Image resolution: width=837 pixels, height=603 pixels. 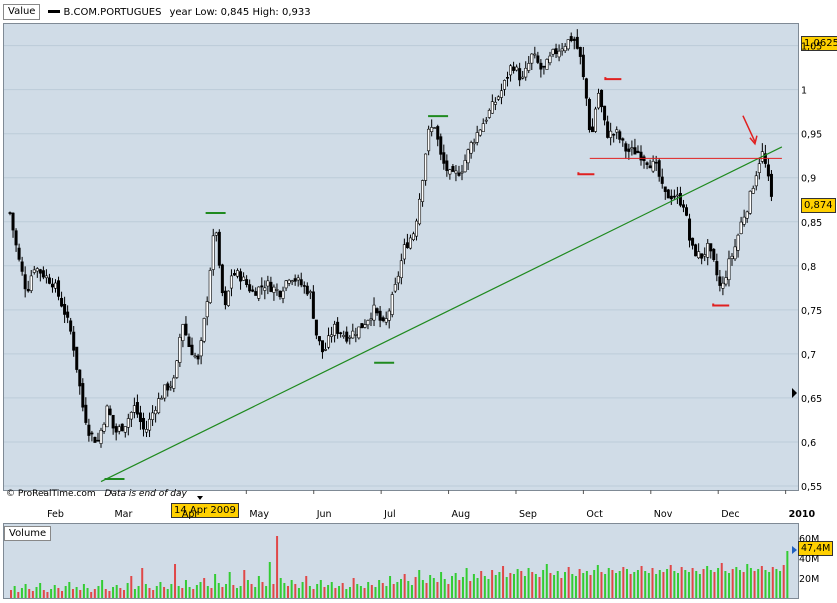 What do you see at coordinates (809, 539) in the screenshot?
I see `volume-tick-label: 60M` at bounding box center [809, 539].